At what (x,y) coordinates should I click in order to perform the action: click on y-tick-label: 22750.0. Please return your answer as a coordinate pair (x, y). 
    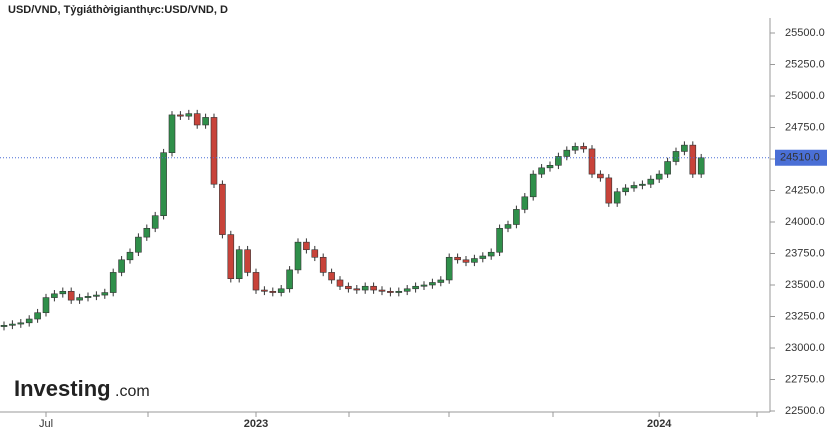
    Looking at the image, I should click on (805, 379).